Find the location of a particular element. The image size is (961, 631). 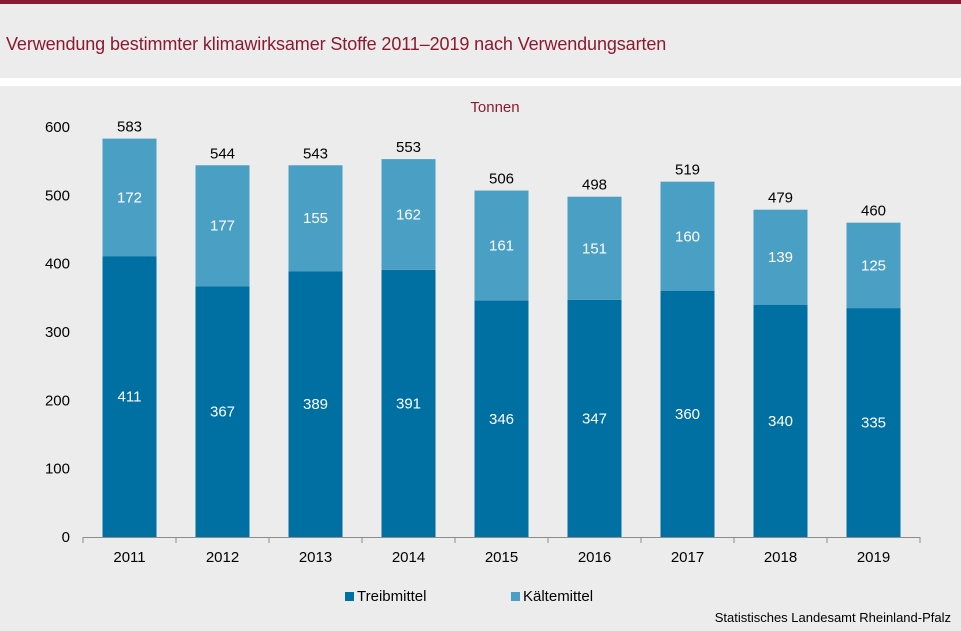

total-label: 583 is located at coordinates (129, 127).